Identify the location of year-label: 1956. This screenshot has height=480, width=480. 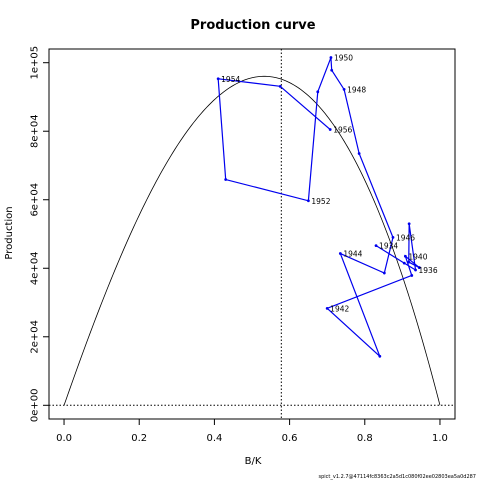
(342, 130).